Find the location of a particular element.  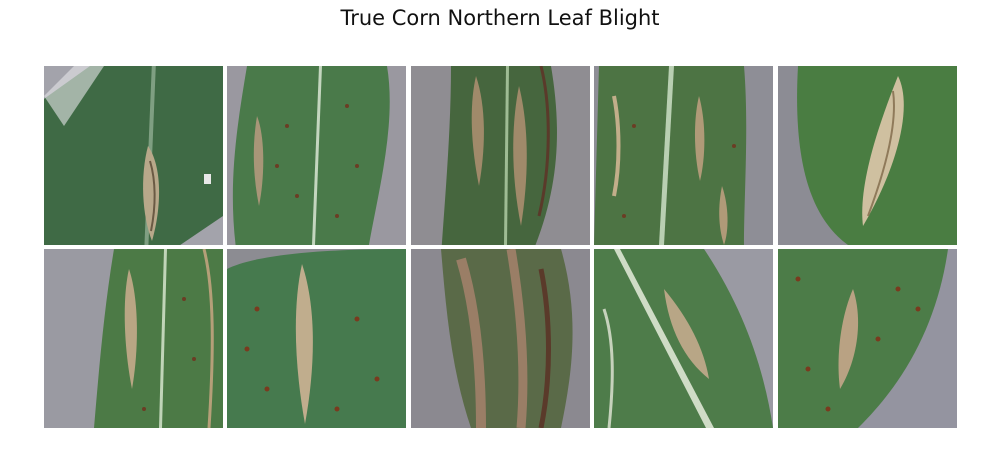

figure-title: True Corn Northern Leaf Blight is located at coordinates (500, 18).